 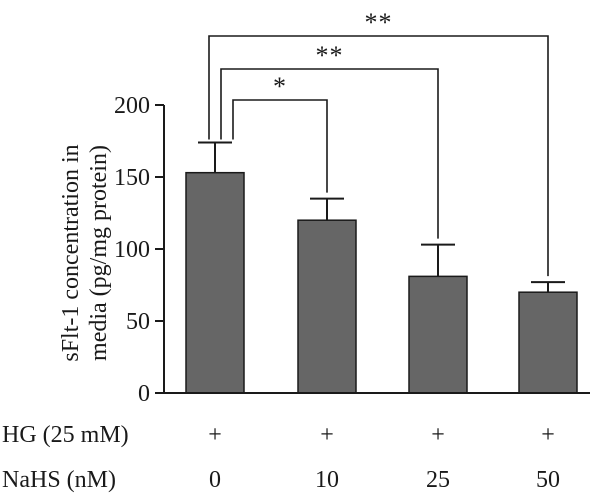 I want to click on y-axis-title-line: sFlt-1 concentration in, so click(x=71, y=252).